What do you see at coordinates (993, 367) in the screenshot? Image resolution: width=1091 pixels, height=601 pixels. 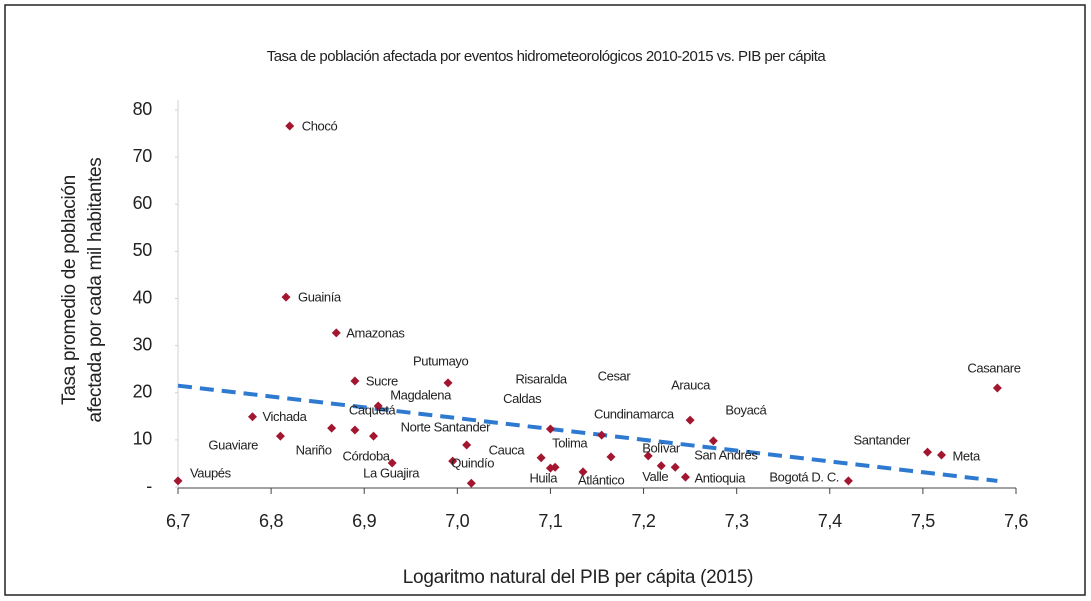 I see `point-label: Casanare` at bounding box center [993, 367].